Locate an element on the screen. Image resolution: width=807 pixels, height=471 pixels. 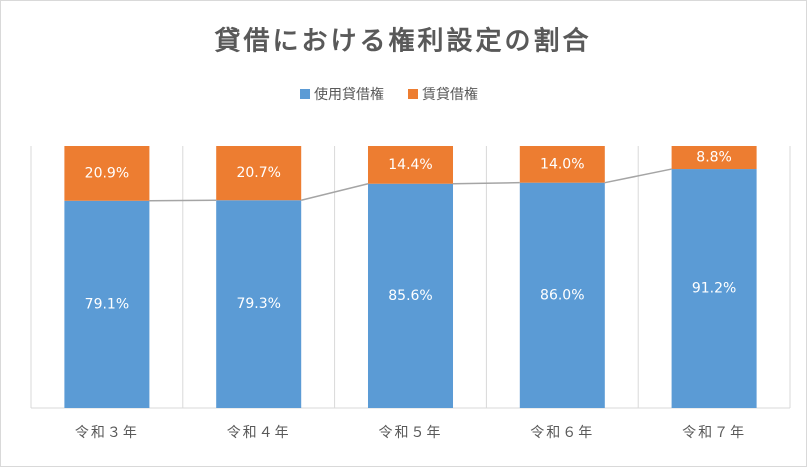
x-tick-label: 令和６年 is located at coordinates (562, 433).